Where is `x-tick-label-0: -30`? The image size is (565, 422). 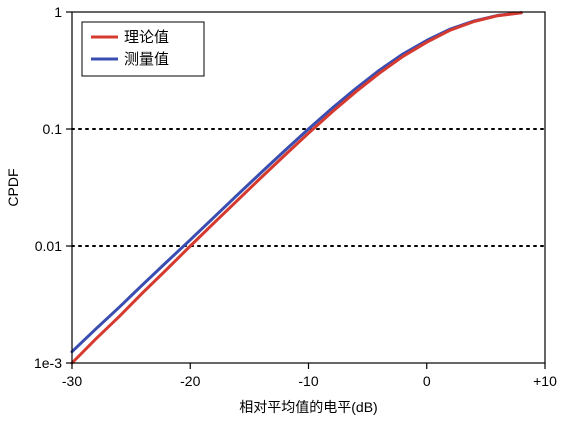 x-tick-label-0: -30 is located at coordinates (72, 381).